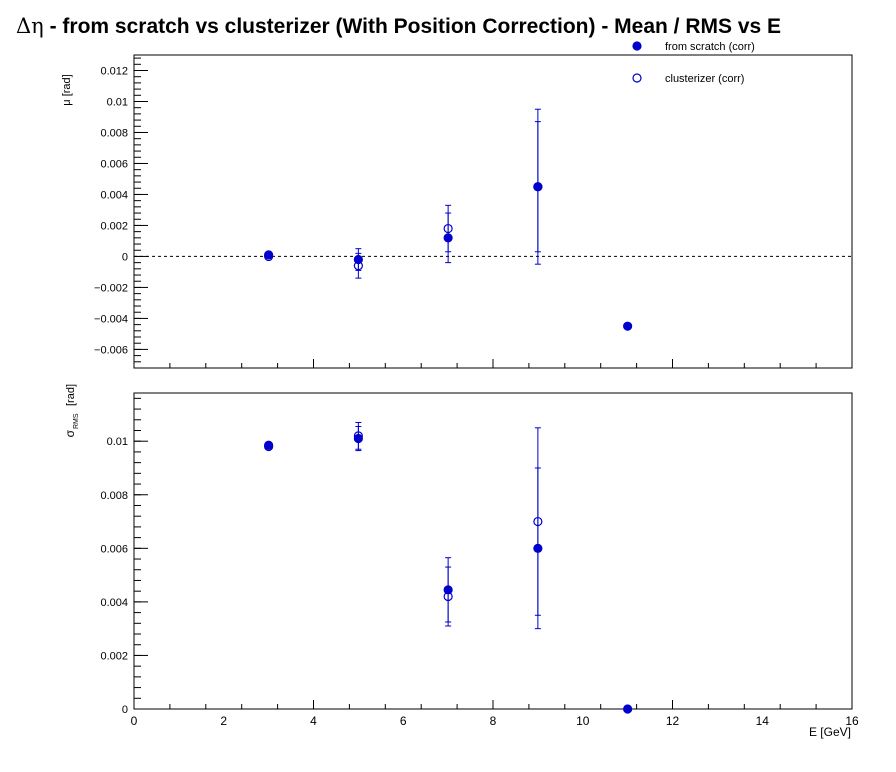 The width and height of the screenshot is (896, 772). Describe the element at coordinates (125, 257) in the screenshot. I see `mean-y-tick-label: 0` at that location.